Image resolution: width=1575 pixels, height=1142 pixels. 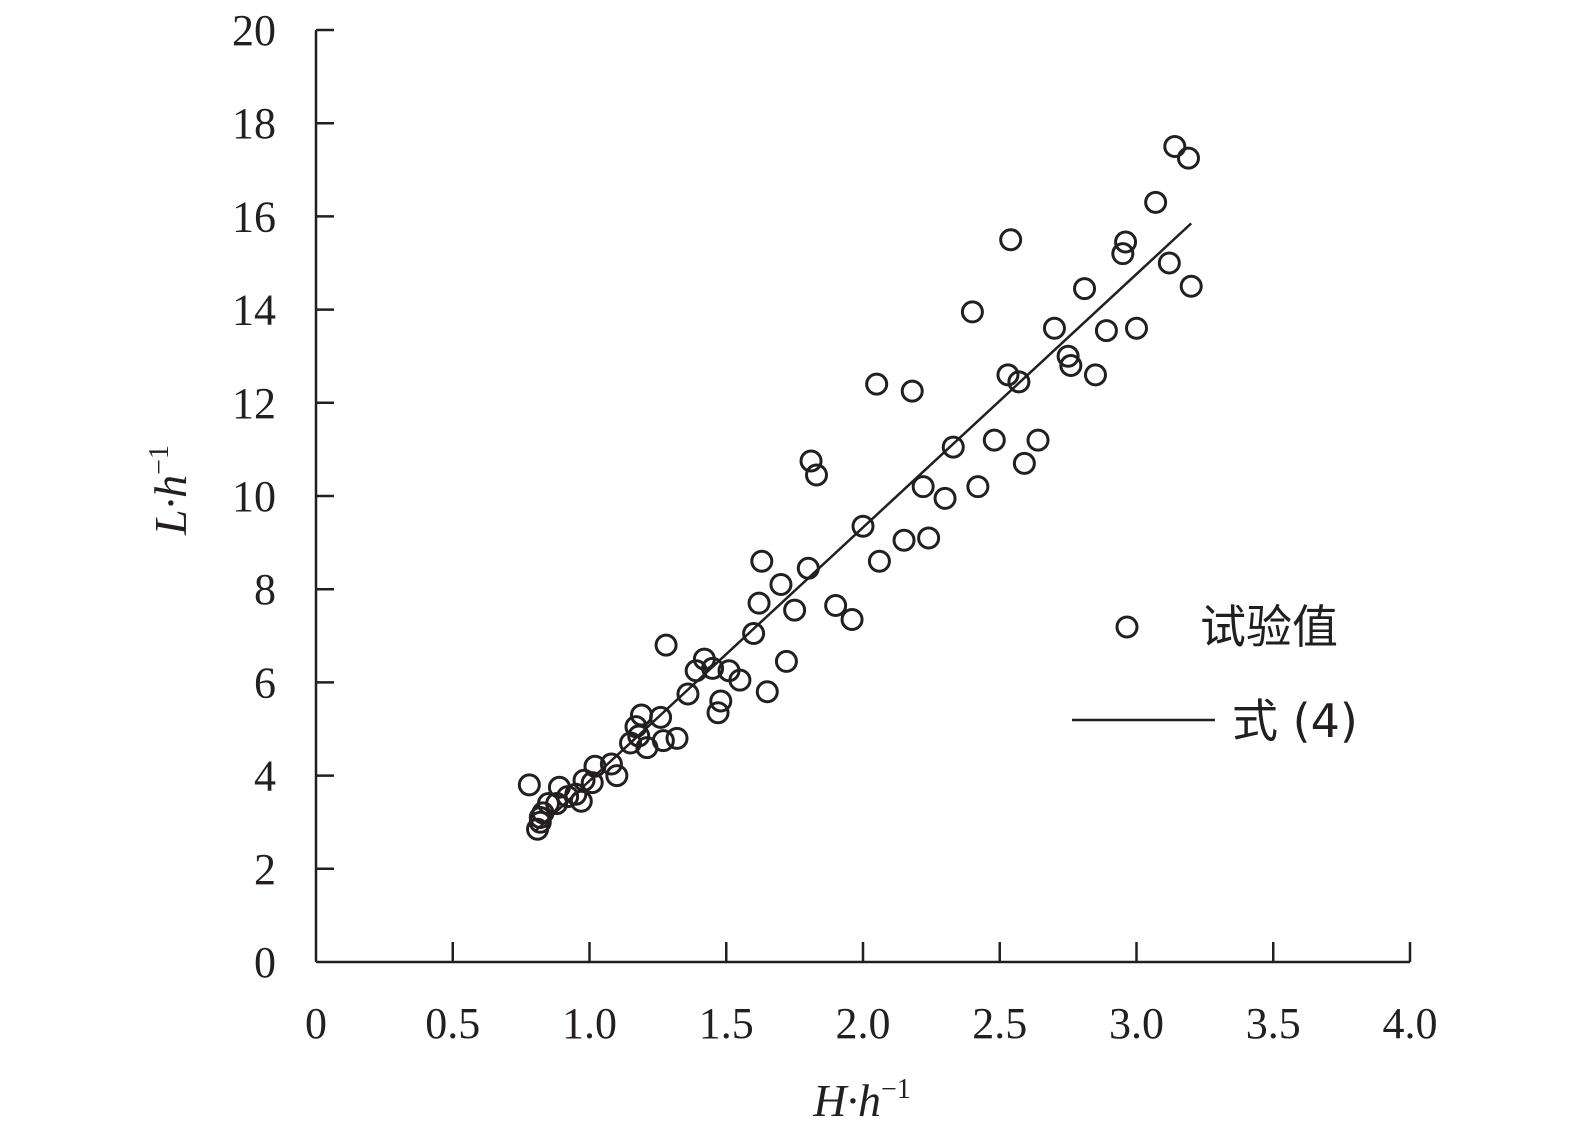 I want to click on y-tick-label: 20, so click(x=254, y=30).